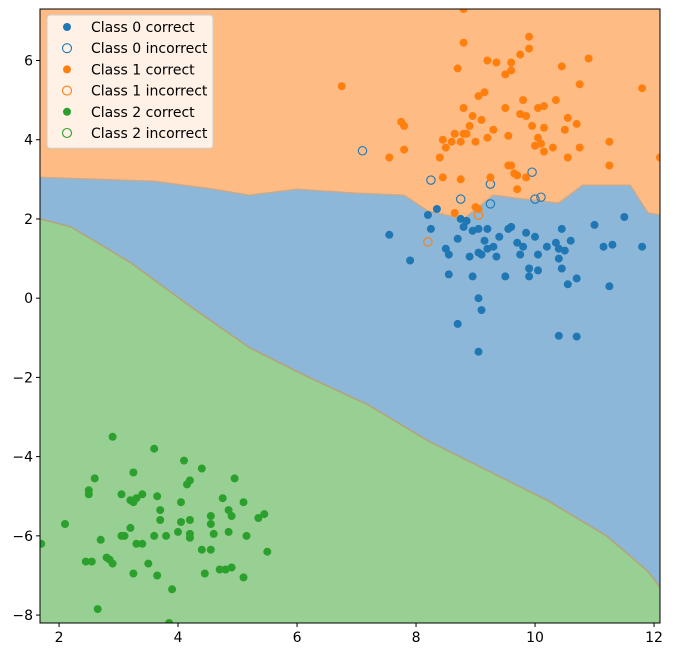 The width and height of the screenshot is (676, 659). What do you see at coordinates (478, 215) in the screenshot?
I see `point-class-1-incorrect` at bounding box center [478, 215].